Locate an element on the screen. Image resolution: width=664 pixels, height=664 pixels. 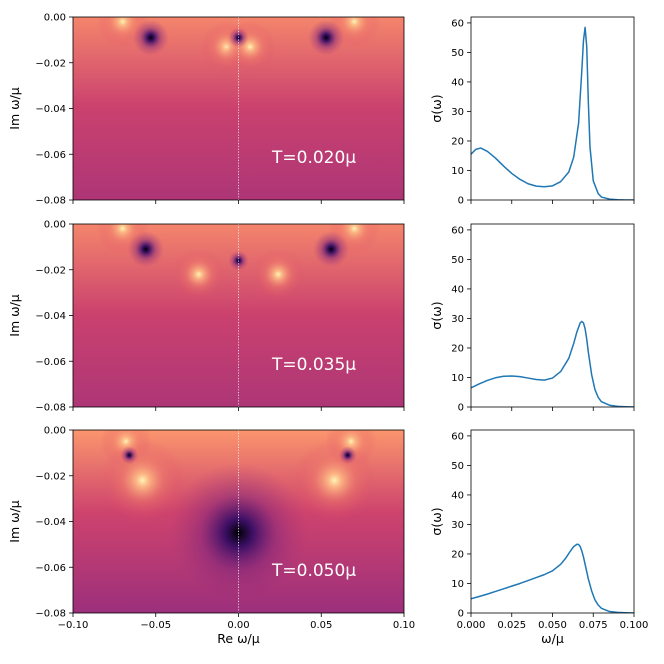
x-tick-label: 0.025 is located at coordinates (511, 625).